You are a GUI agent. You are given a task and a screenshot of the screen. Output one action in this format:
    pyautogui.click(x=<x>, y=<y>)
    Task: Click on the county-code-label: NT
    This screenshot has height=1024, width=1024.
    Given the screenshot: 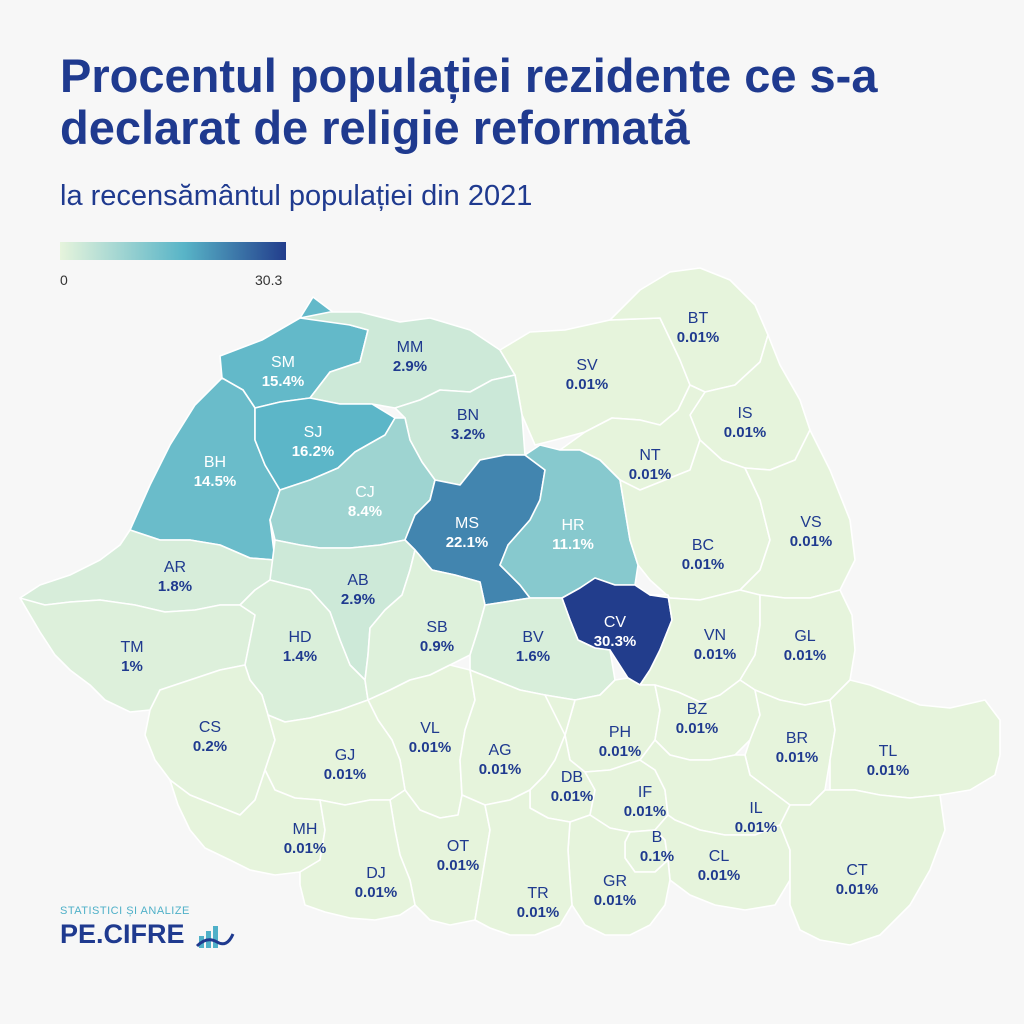 What is the action you would take?
    pyautogui.click(x=650, y=455)
    